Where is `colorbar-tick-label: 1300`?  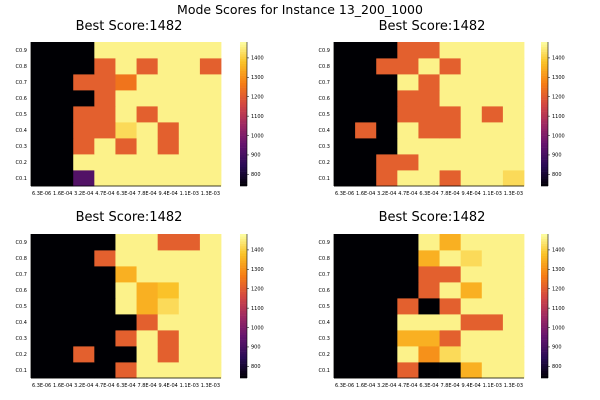
colorbar-tick-label: 1300 is located at coordinates (257, 270).